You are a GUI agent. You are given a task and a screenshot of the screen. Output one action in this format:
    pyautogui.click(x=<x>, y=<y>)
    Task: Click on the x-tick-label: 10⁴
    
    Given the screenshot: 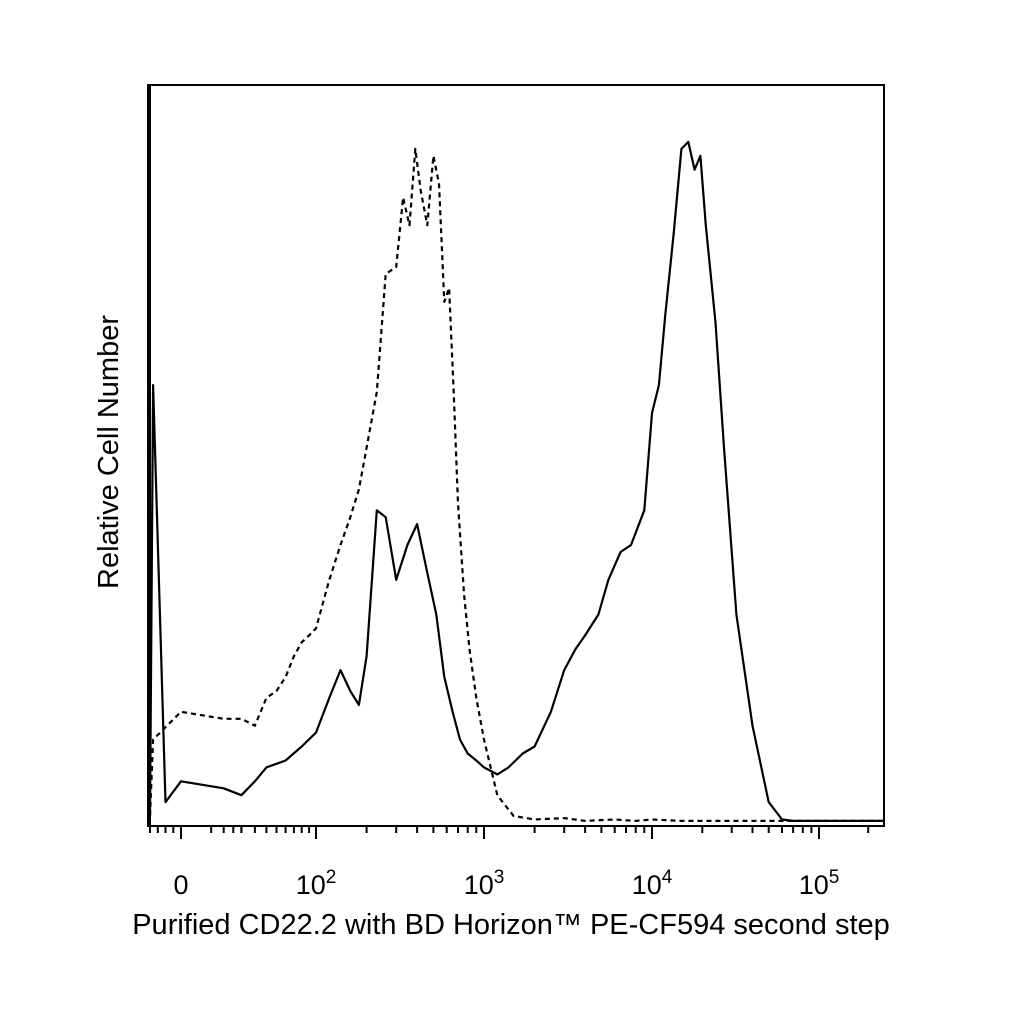 What is the action you would take?
    pyautogui.click(x=652, y=883)
    